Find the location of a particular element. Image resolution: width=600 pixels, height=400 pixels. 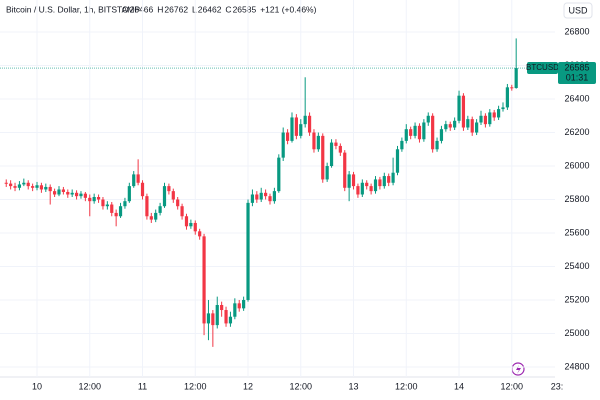

y-tick-label: 26400 is located at coordinates (576, 98).